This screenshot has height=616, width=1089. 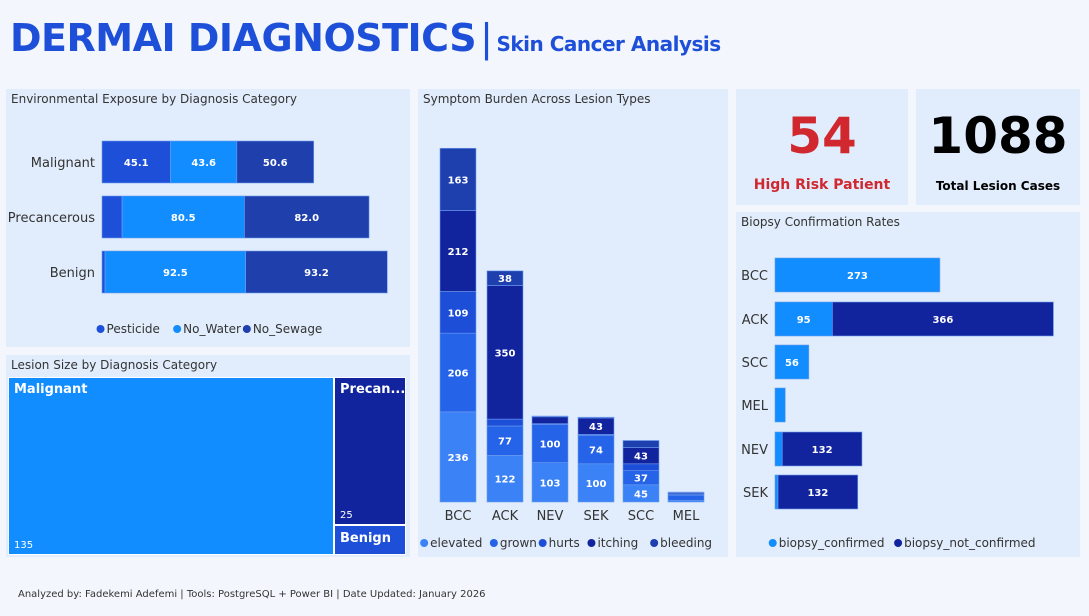 What do you see at coordinates (136, 163) in the screenshot?
I see `data-label: 45.1` at bounding box center [136, 163].